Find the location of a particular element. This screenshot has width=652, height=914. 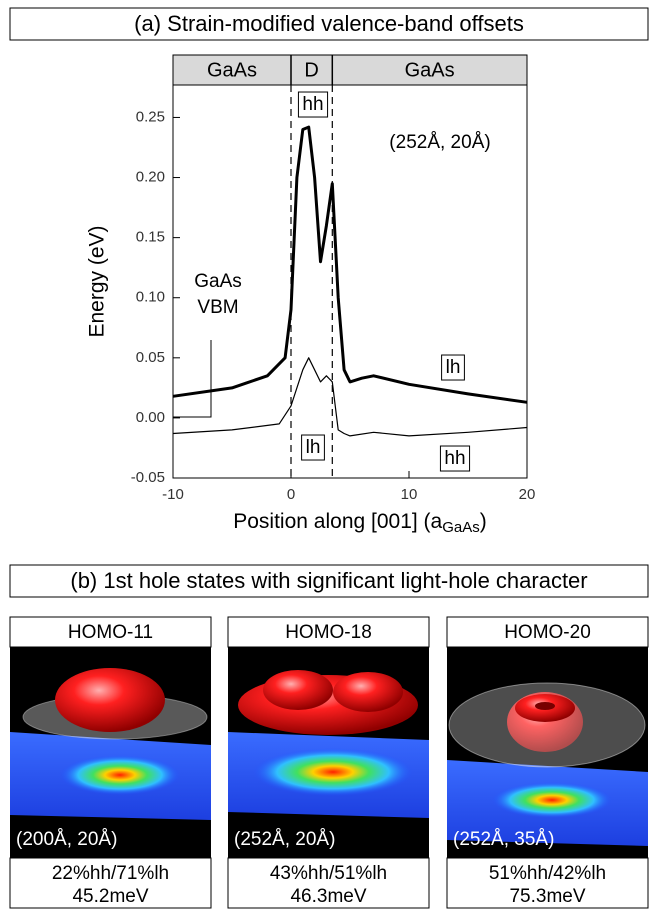

y-tick-label: 0.00 is located at coordinates (150, 417).